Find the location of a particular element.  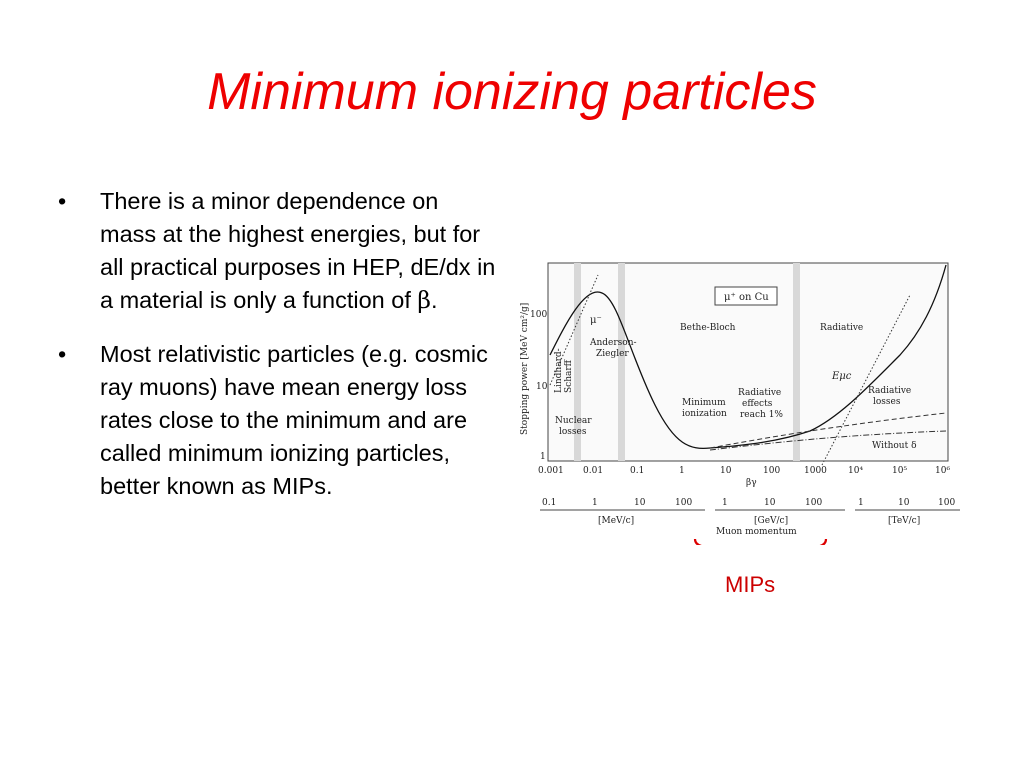

beta-gamma-tick: 0.1 is located at coordinates (637, 471).